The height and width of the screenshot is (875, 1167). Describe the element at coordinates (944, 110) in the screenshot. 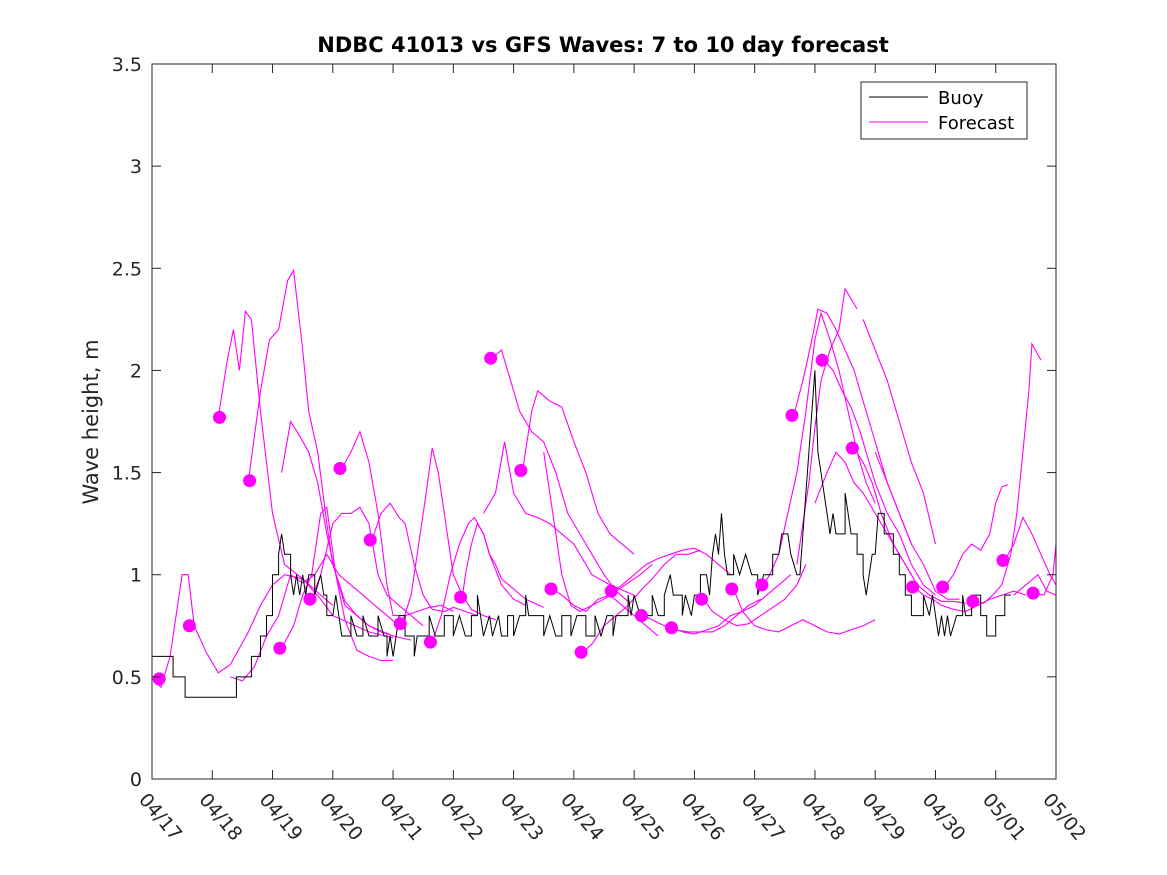

I see `legend-box` at that location.